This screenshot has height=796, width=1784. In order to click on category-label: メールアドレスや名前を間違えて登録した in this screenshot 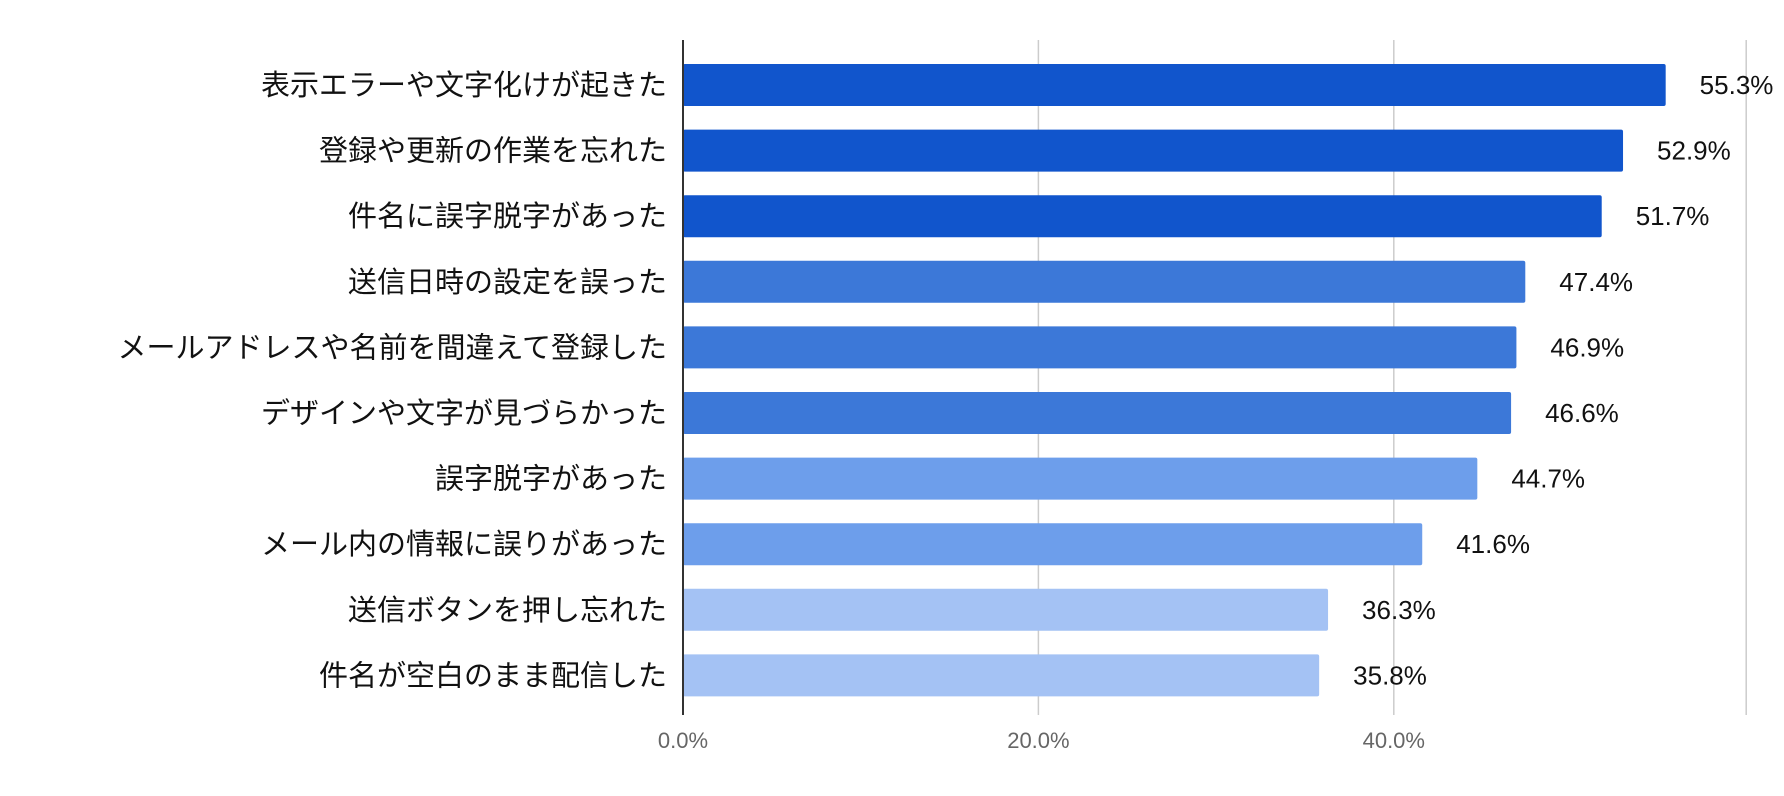, I will do `click(392, 347)`.